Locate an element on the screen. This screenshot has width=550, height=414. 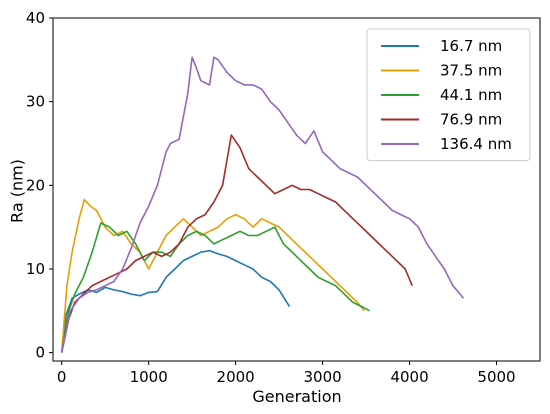
legend-entry: 76.9 nm is located at coordinates (471, 120).